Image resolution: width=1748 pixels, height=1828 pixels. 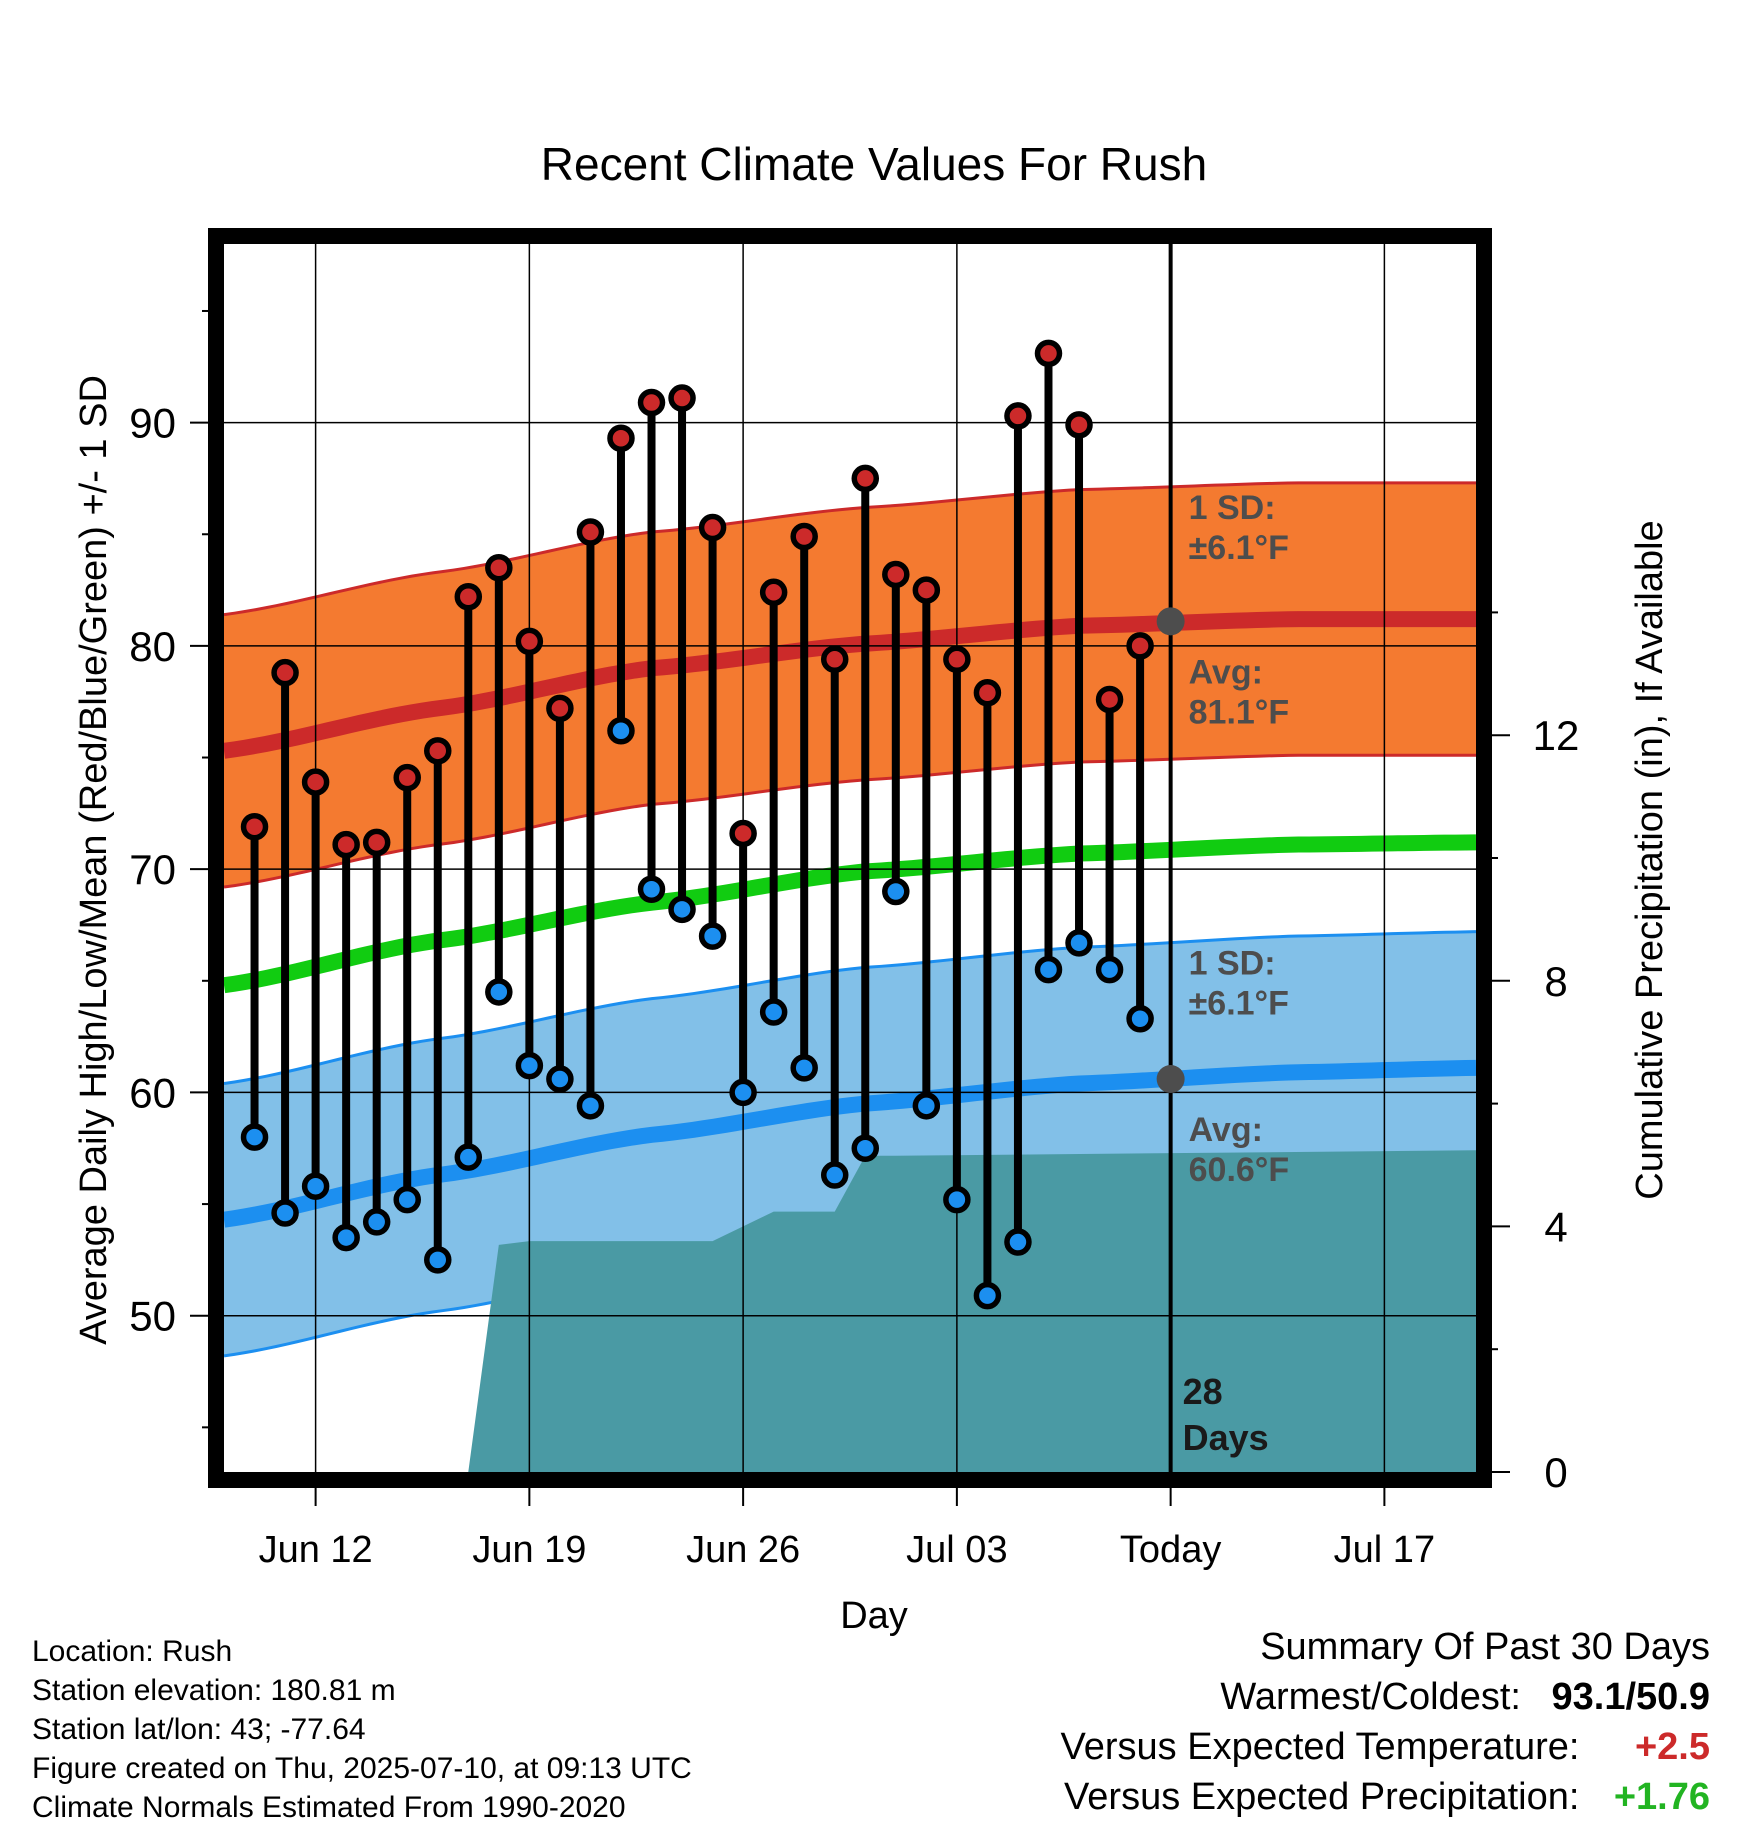 What do you see at coordinates (743, 1550) in the screenshot?
I see `x-tick-label: Jun 26` at bounding box center [743, 1550].